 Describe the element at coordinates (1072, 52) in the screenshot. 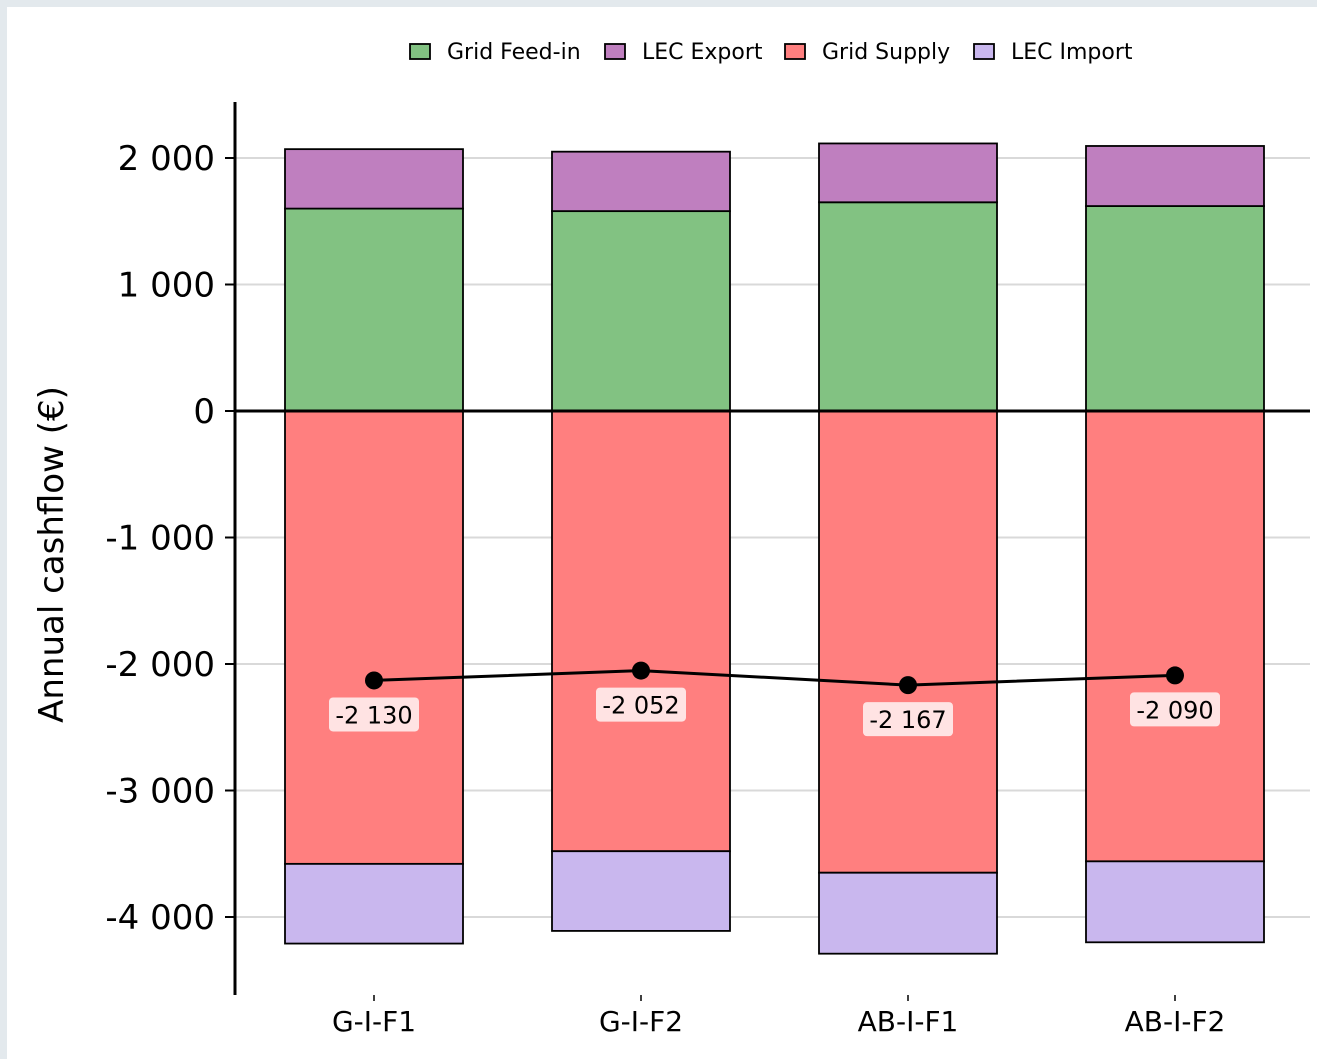

I see `legend-label: LEC Import` at that location.